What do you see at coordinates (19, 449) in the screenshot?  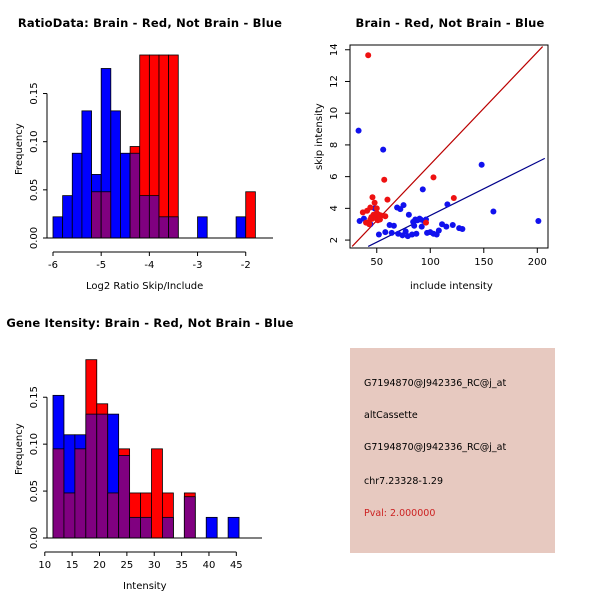 I see `gene-histogram-ylabel: Frequency` at bounding box center [19, 449].